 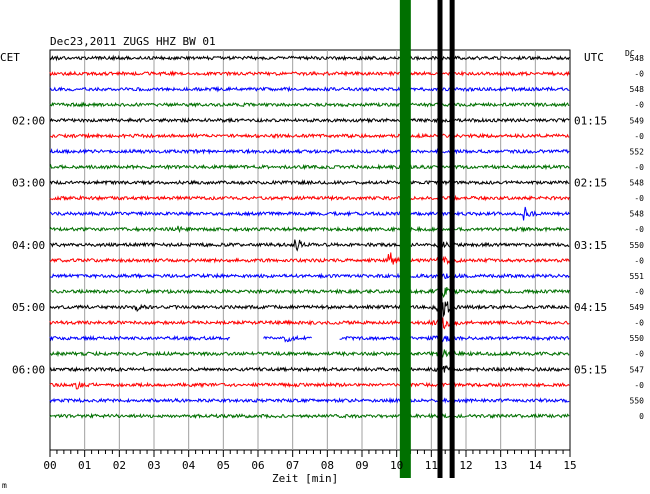 What do you see at coordinates (630, 53) in the screenshot?
I see `dc-header-label: DC` at bounding box center [630, 53].